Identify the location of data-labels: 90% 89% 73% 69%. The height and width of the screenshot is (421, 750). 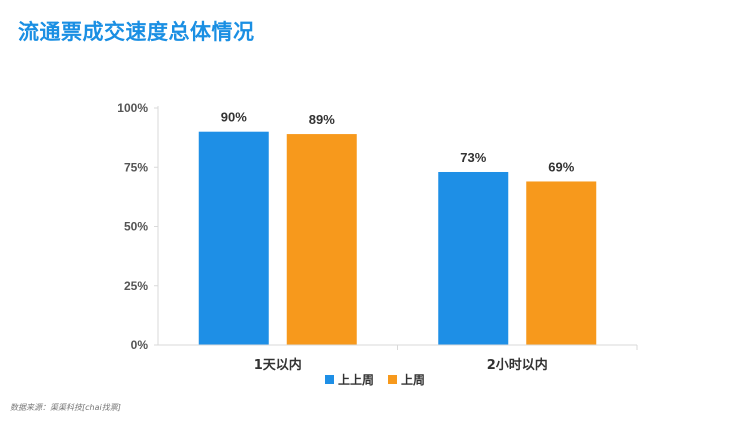
(398, 142).